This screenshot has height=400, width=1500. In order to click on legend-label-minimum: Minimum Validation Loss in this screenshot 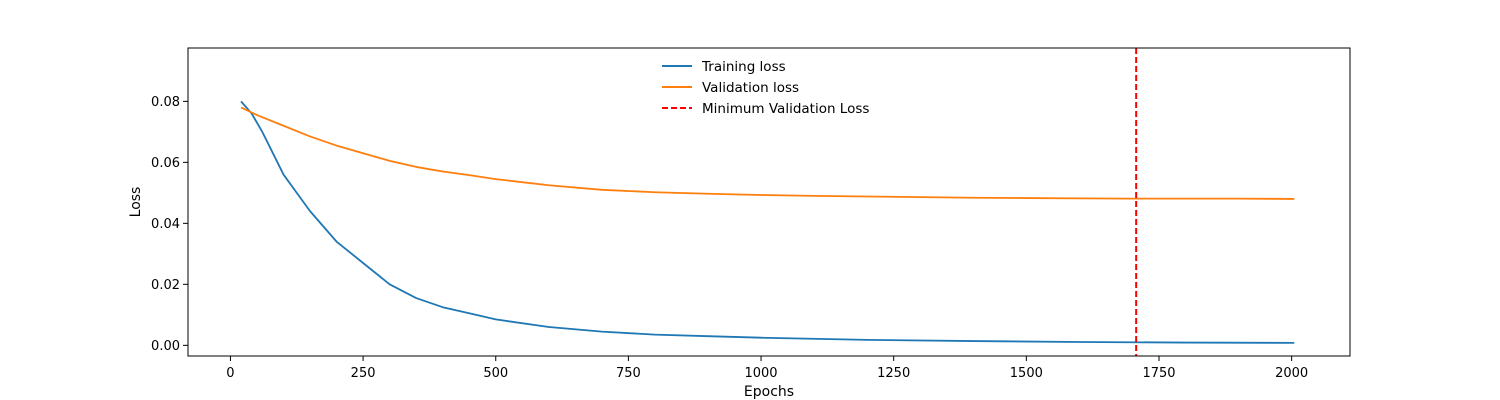, I will do `click(785, 109)`.